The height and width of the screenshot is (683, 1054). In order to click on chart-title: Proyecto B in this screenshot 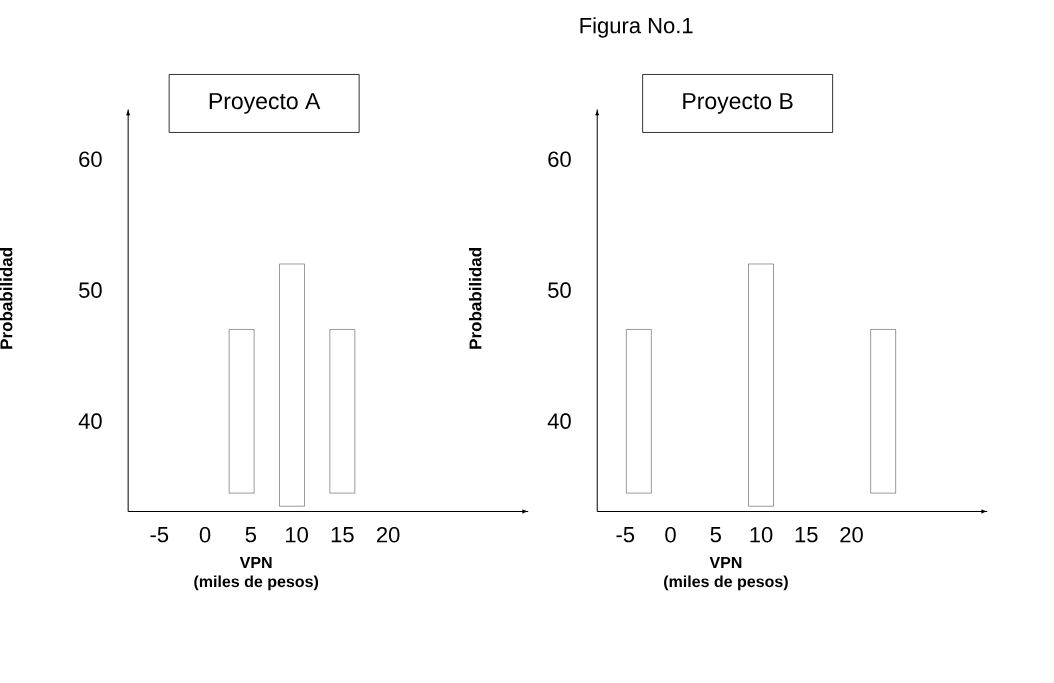, I will do `click(738, 103)`.